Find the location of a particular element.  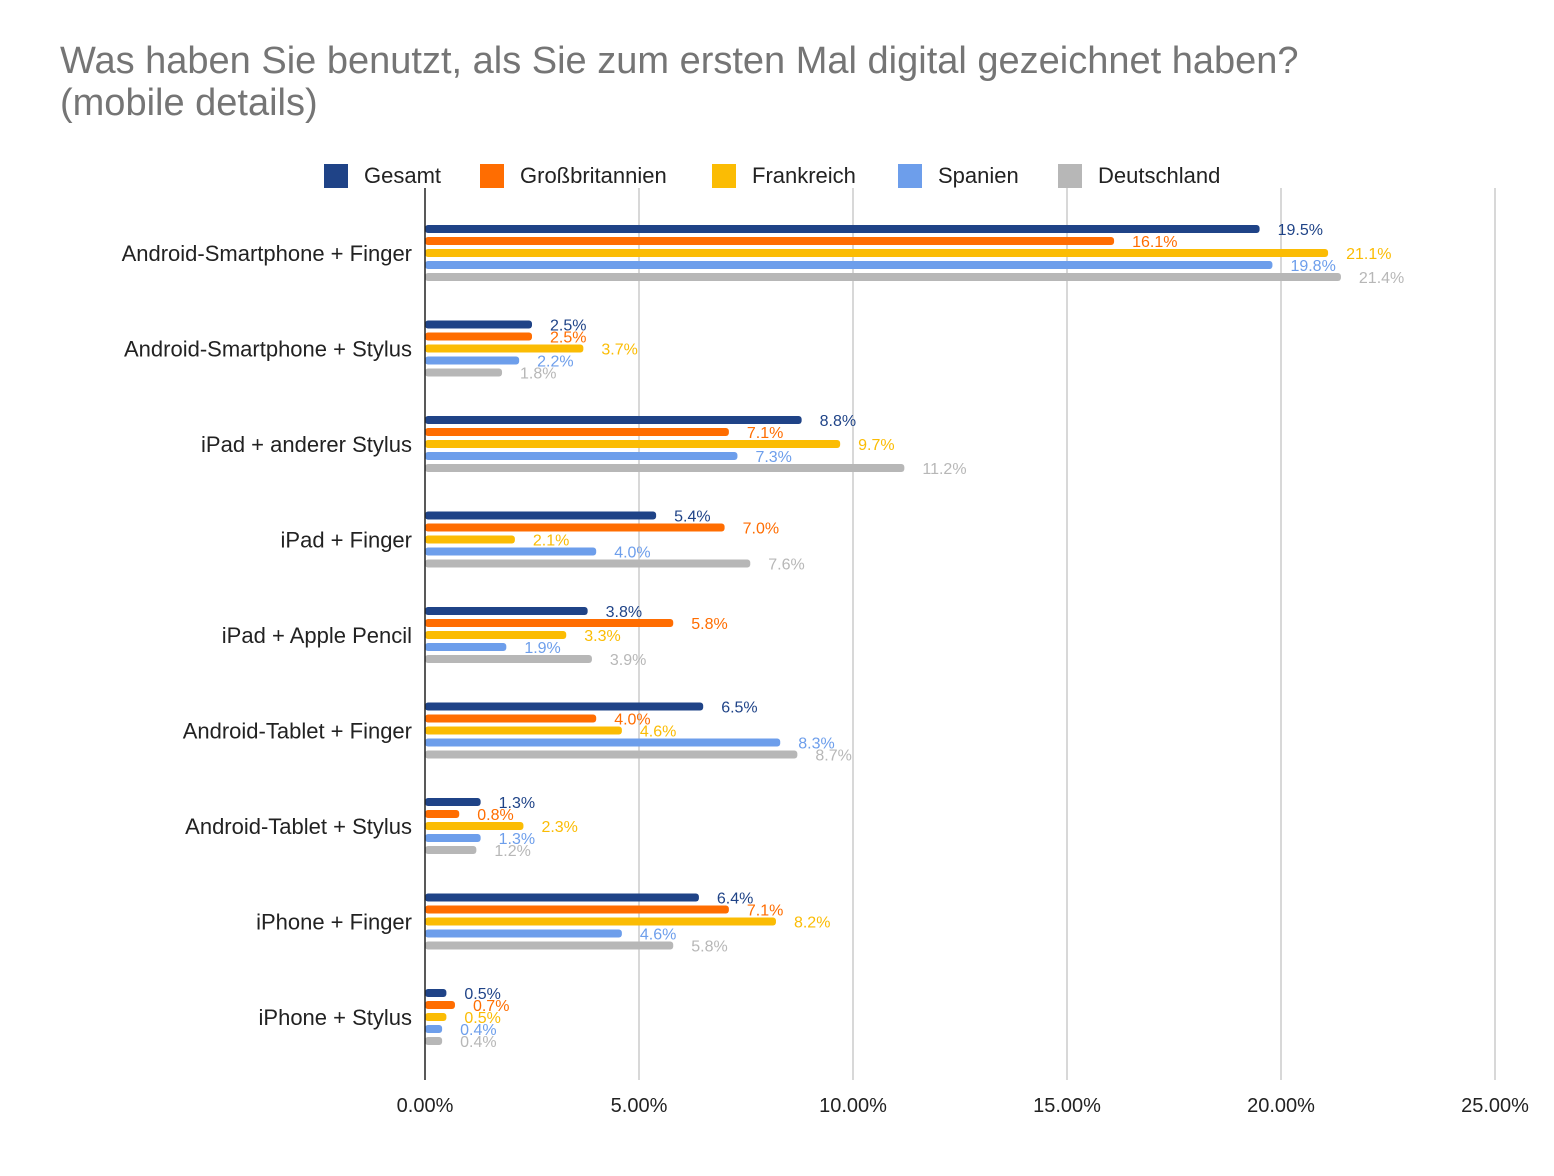

legend-item-spanien: Spanien is located at coordinates (958, 176).